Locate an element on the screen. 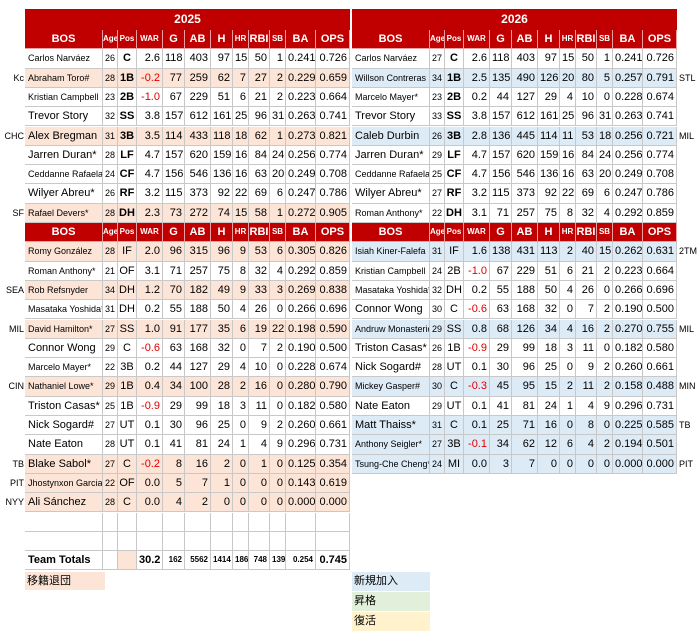 This screenshot has width=700, height=641. stat-cell: 53 is located at coordinates (259, 252).